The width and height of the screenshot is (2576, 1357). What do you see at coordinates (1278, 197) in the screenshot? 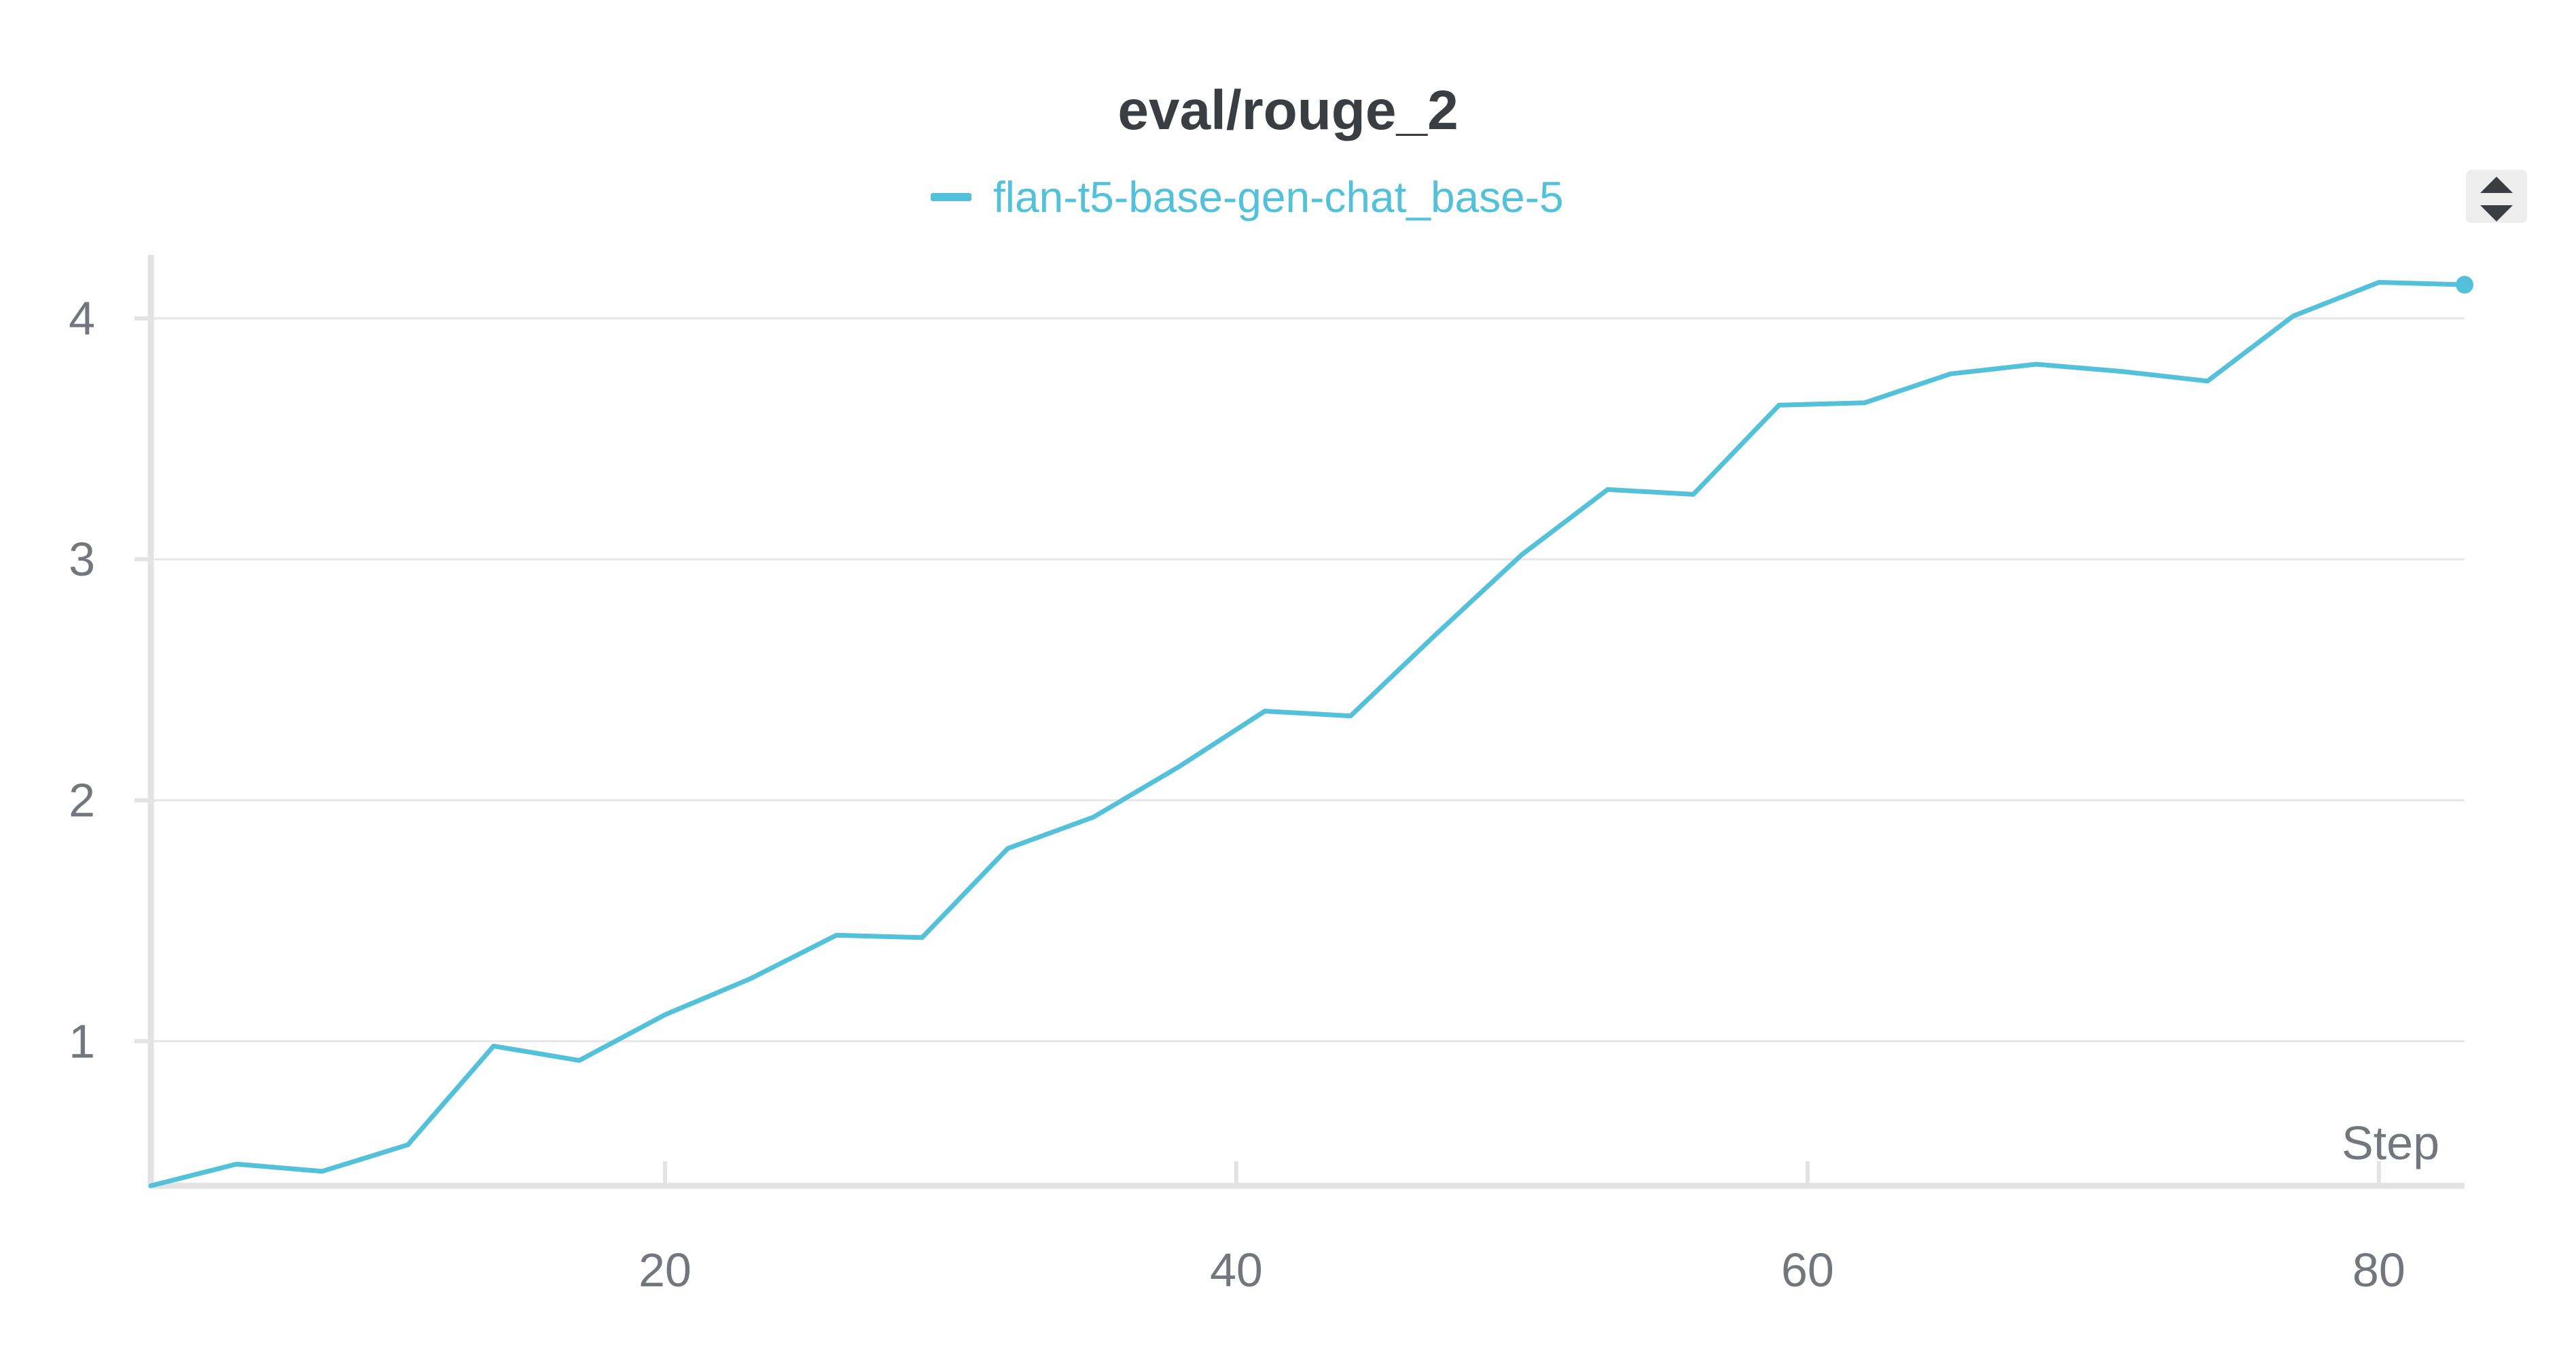
I see `legend-label: flan-t5-base-gen-chat_base-5` at bounding box center [1278, 197].